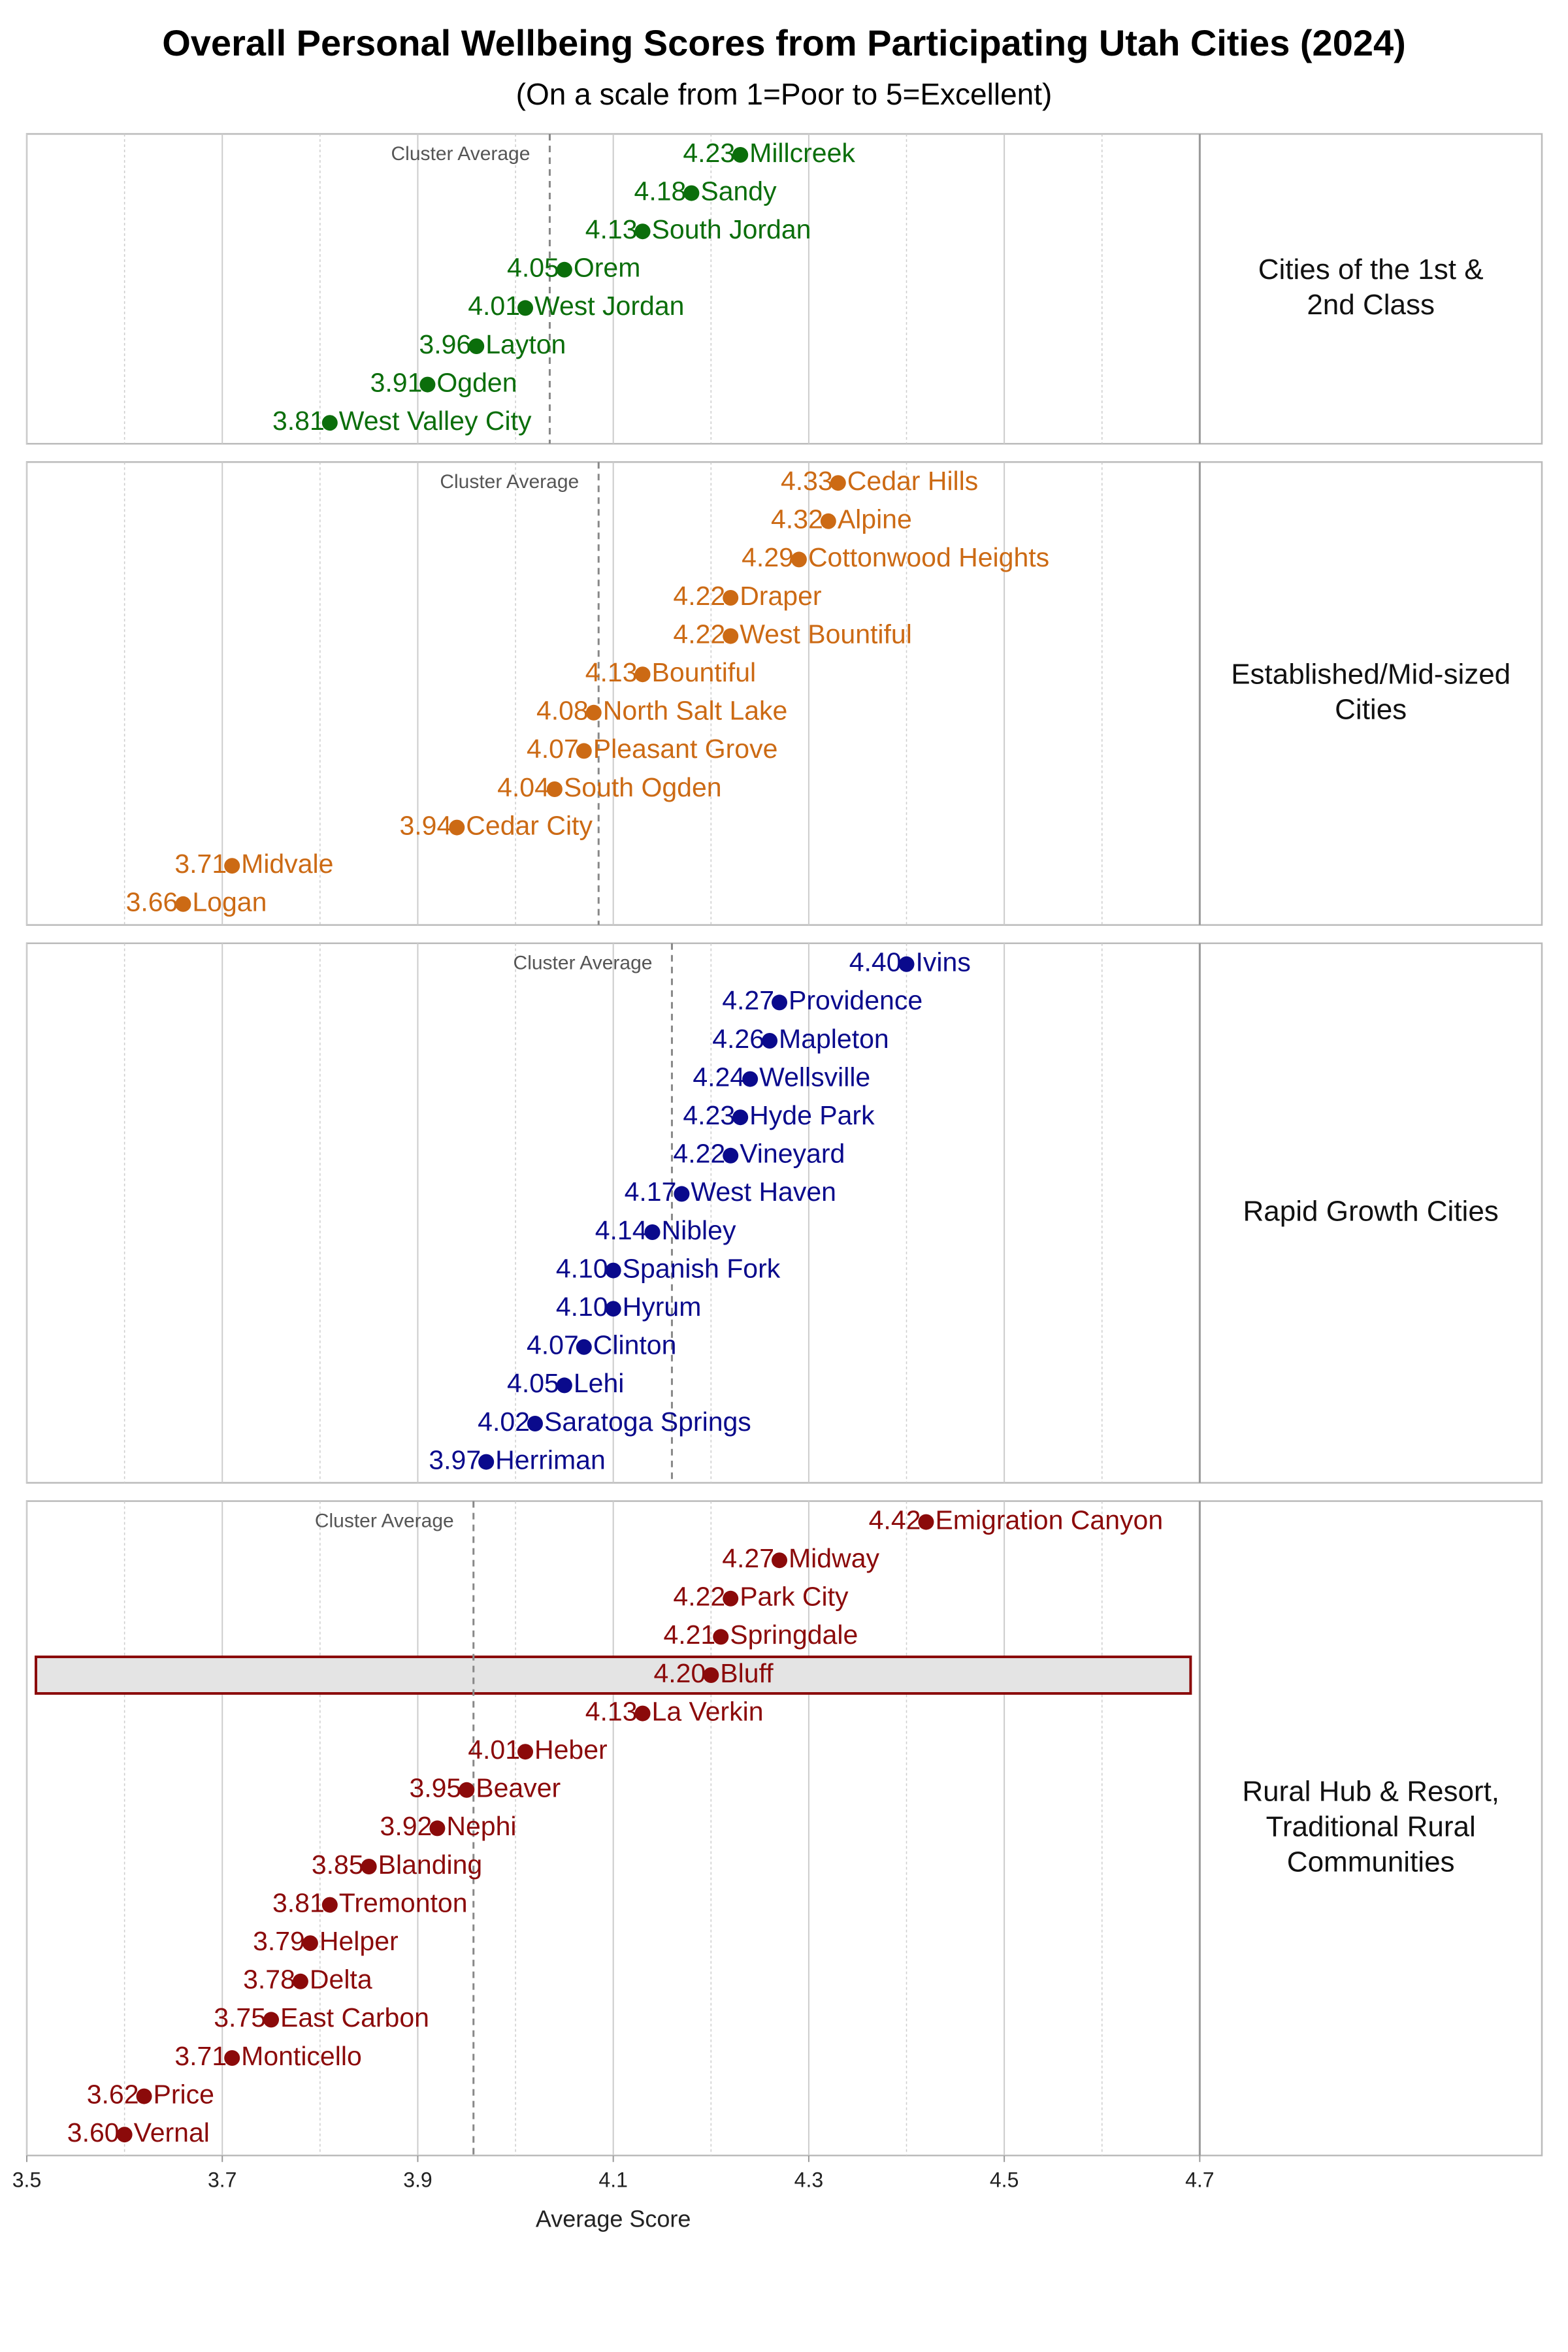 This screenshot has width=1568, height=2352. Describe the element at coordinates (699, 596) in the screenshot. I see `value-label: 4.22` at that location.